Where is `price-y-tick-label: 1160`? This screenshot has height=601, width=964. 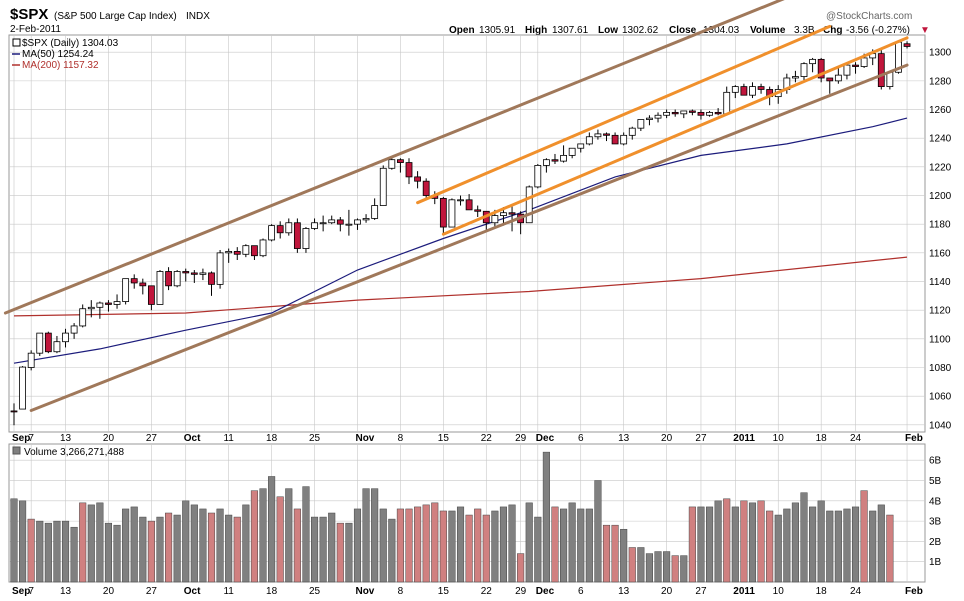
price-y-tick-label: 1160 is located at coordinates (940, 253).